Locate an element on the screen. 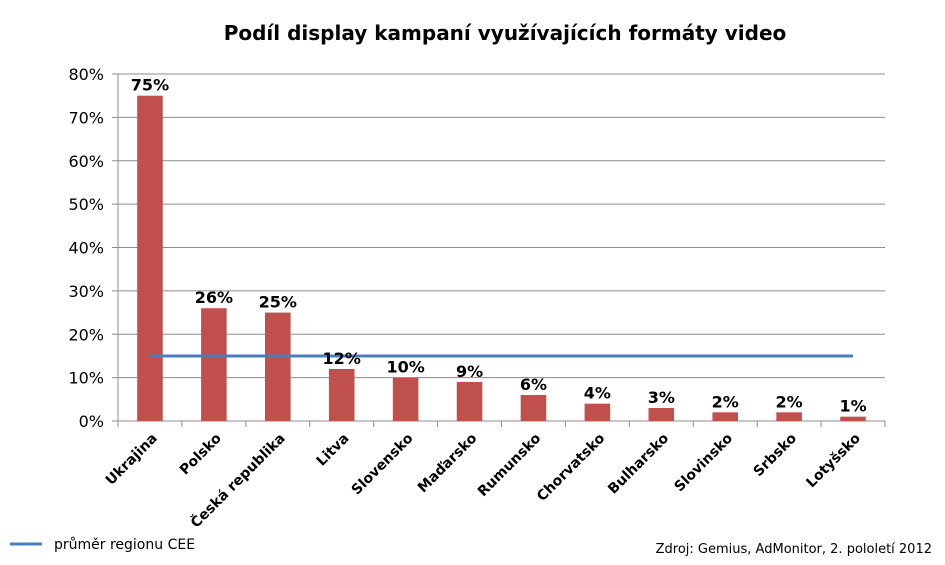  x-tick-label: Slovensko is located at coordinates (383, 464).